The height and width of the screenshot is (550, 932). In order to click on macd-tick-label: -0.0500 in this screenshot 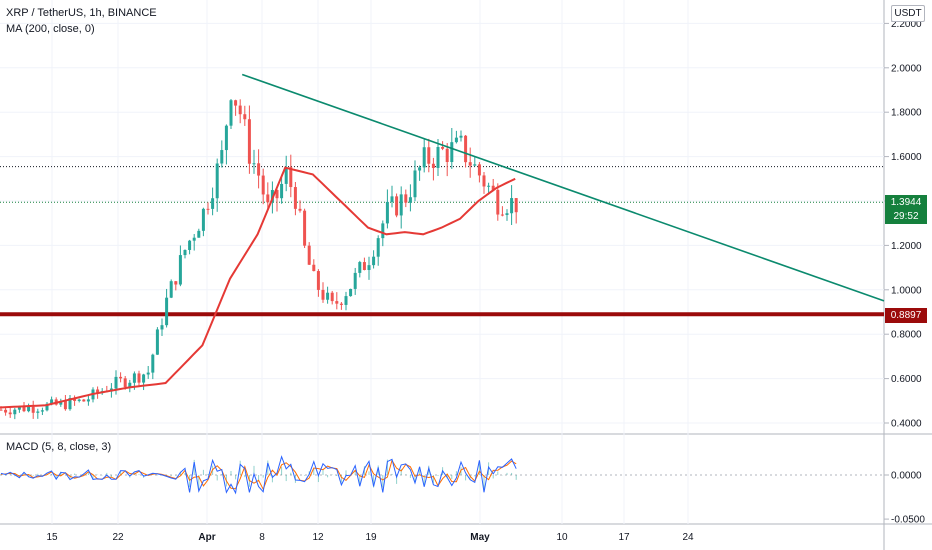, I will do `click(908, 520)`.